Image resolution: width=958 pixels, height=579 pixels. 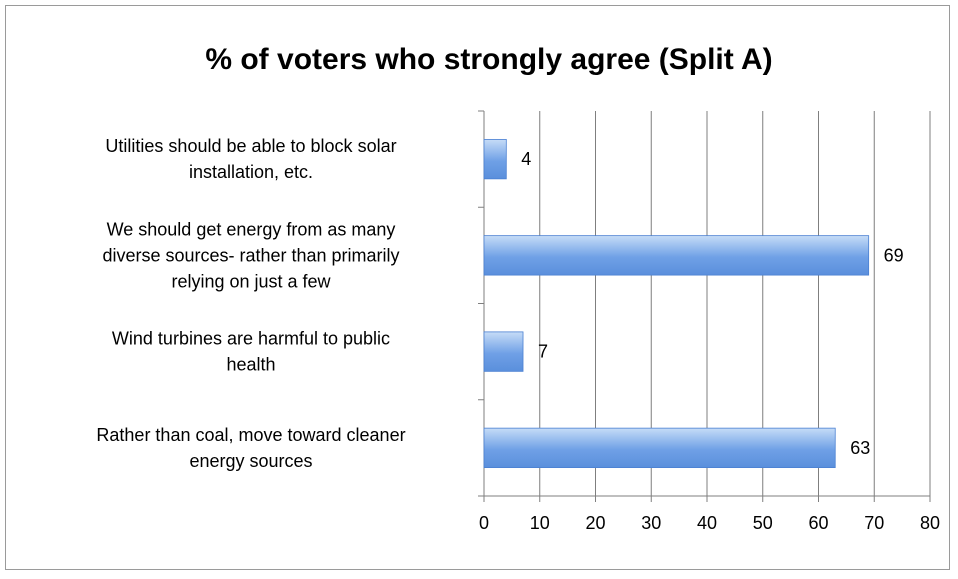 What do you see at coordinates (488, 59) in the screenshot?
I see `chart-title: % of voters who strongly agree (Split A)` at bounding box center [488, 59].